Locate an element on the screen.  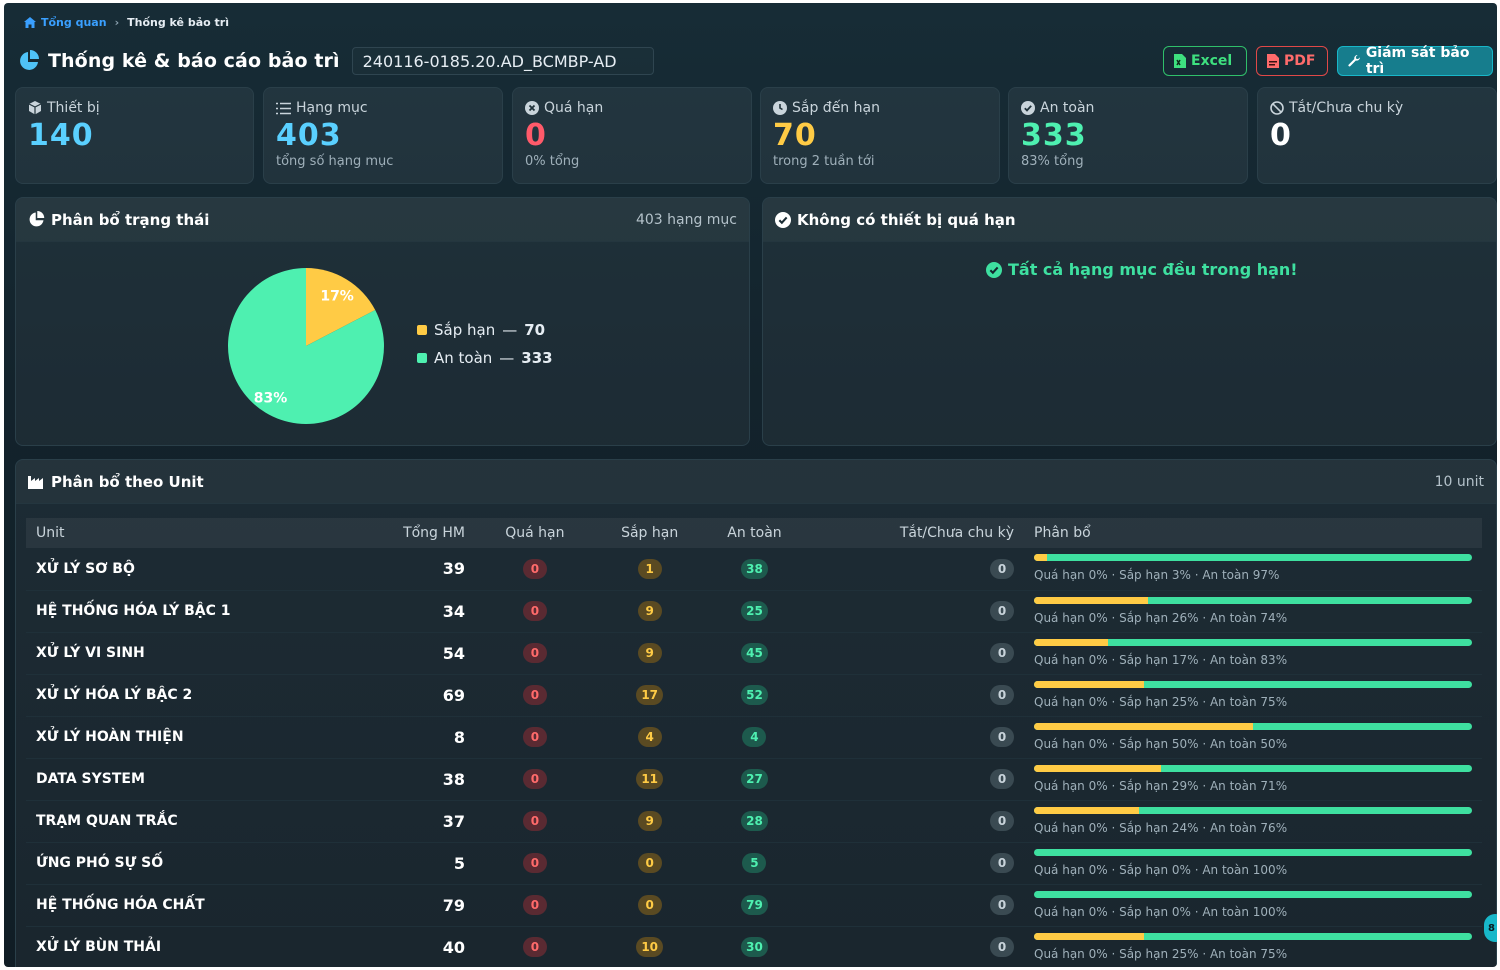
total-items: 34 is located at coordinates (410, 611).